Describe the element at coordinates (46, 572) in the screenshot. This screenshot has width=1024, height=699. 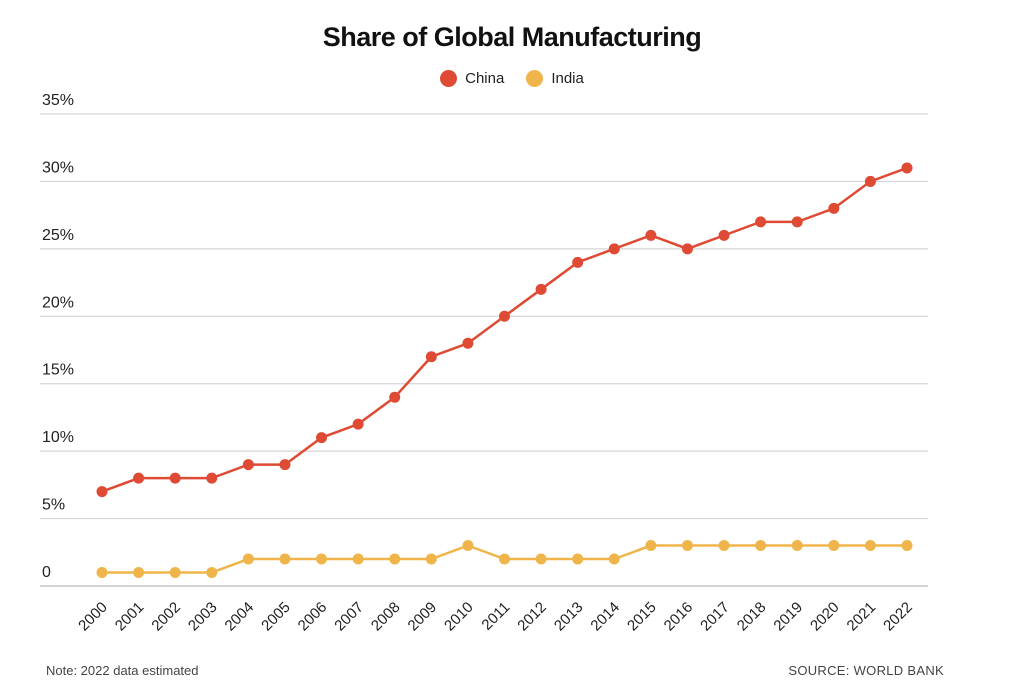
I see `y-tick-label: 0` at that location.